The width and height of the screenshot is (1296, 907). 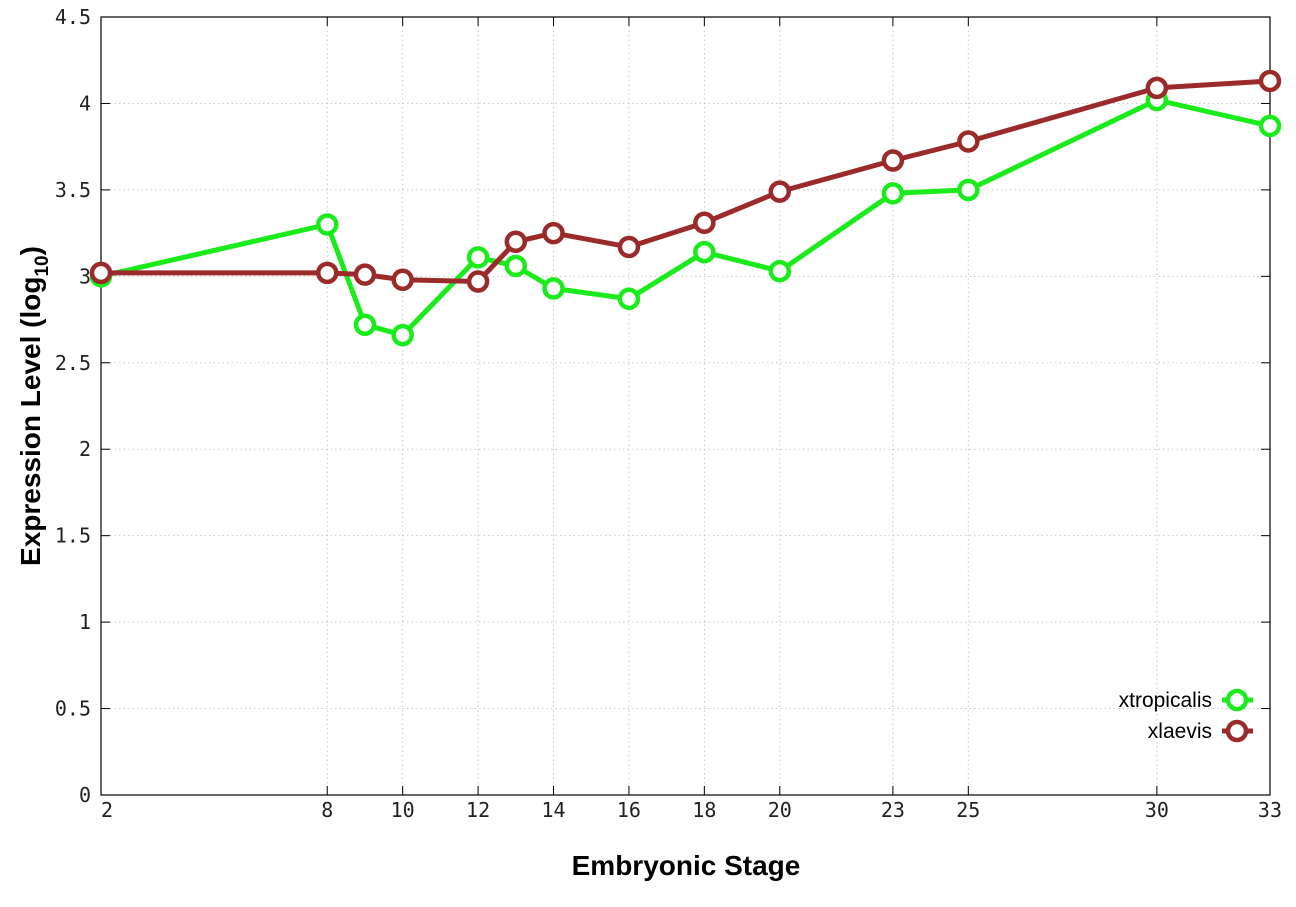 I want to click on legend-label-xlaevis: xlaevis, so click(x=1180, y=731).